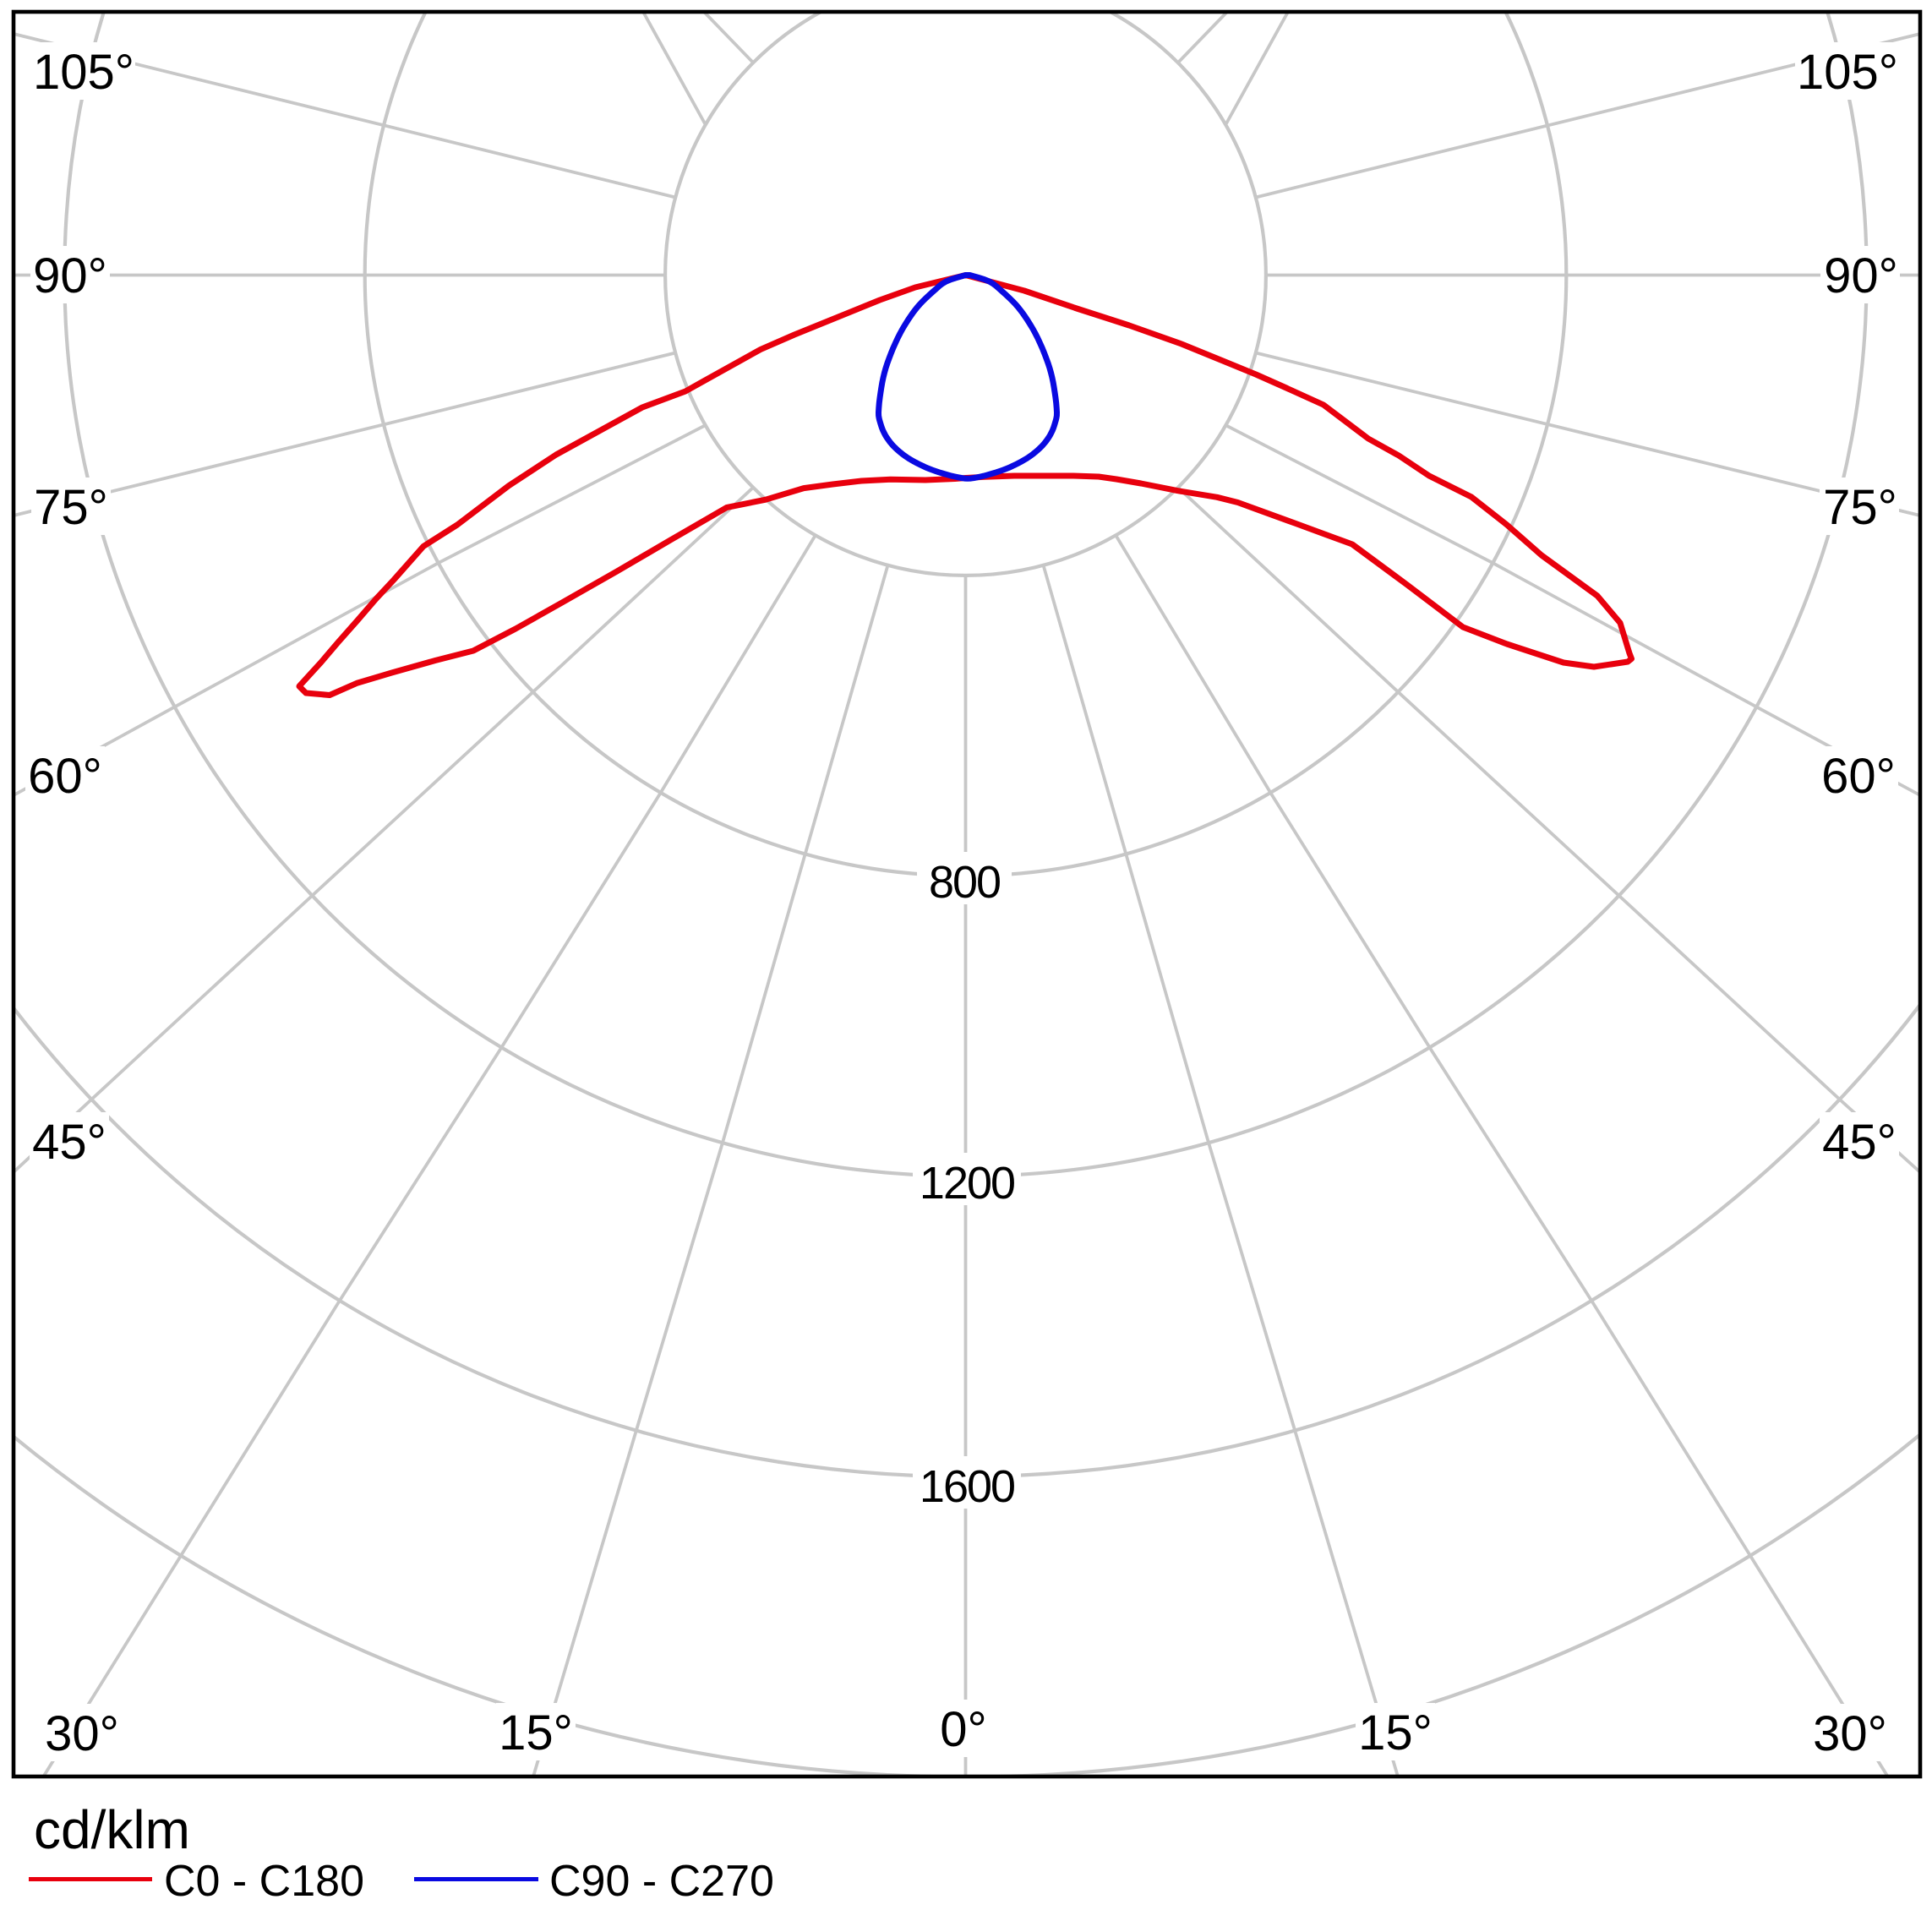  I want to click on svg-text: C0 - C180, so click(264, 1881).